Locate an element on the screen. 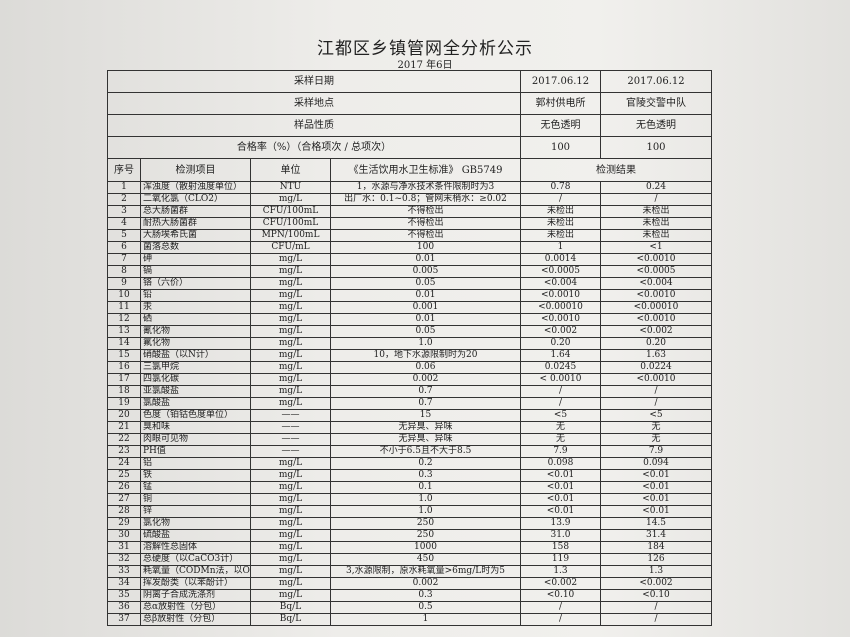  subtitle: 2017 年6日 is located at coordinates (425, 65).